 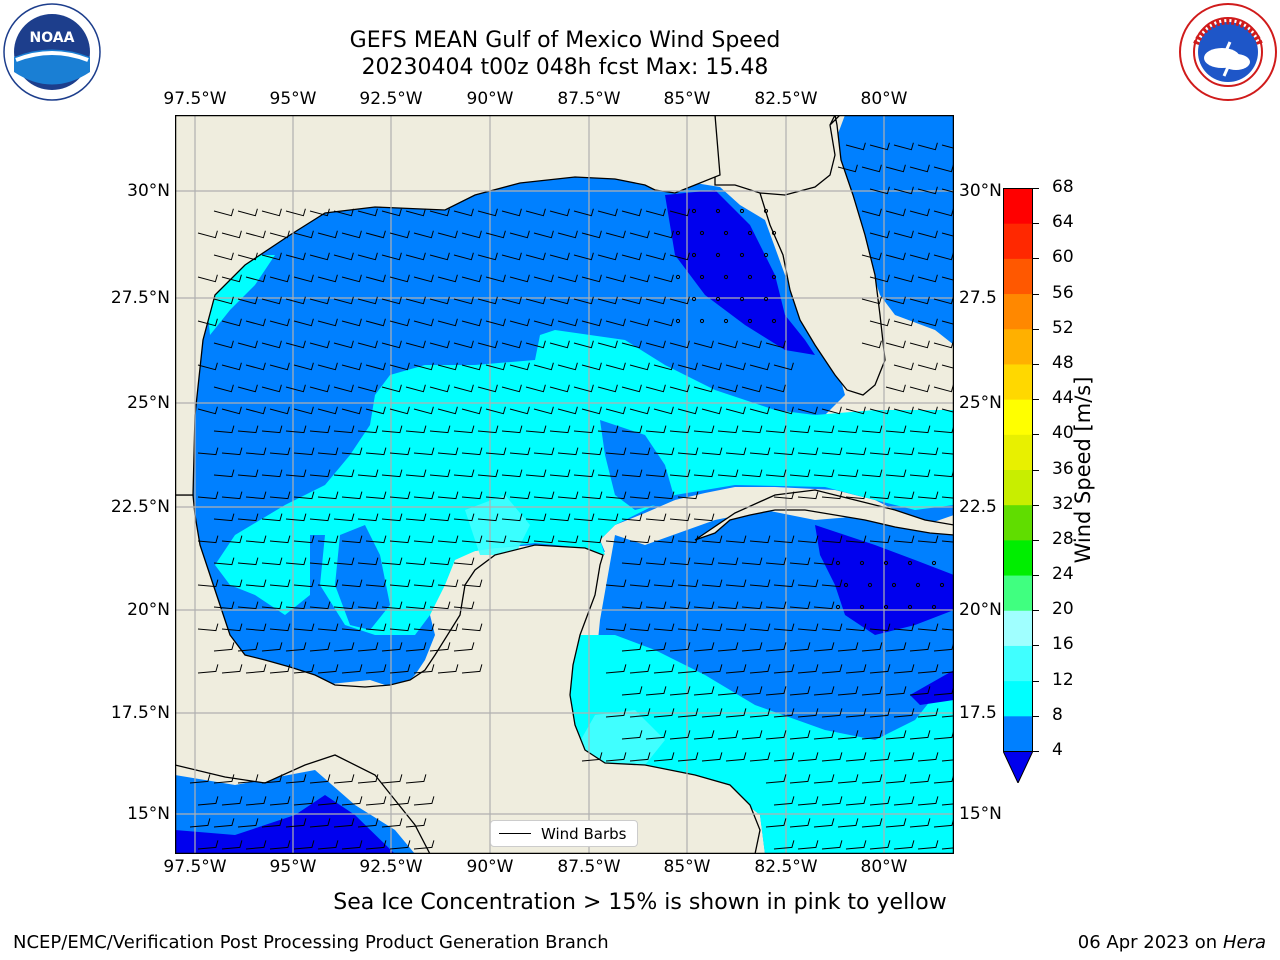 What do you see at coordinates (195, 99) in the screenshot?
I see `lon-label-top: 97.5°W` at bounding box center [195, 99].